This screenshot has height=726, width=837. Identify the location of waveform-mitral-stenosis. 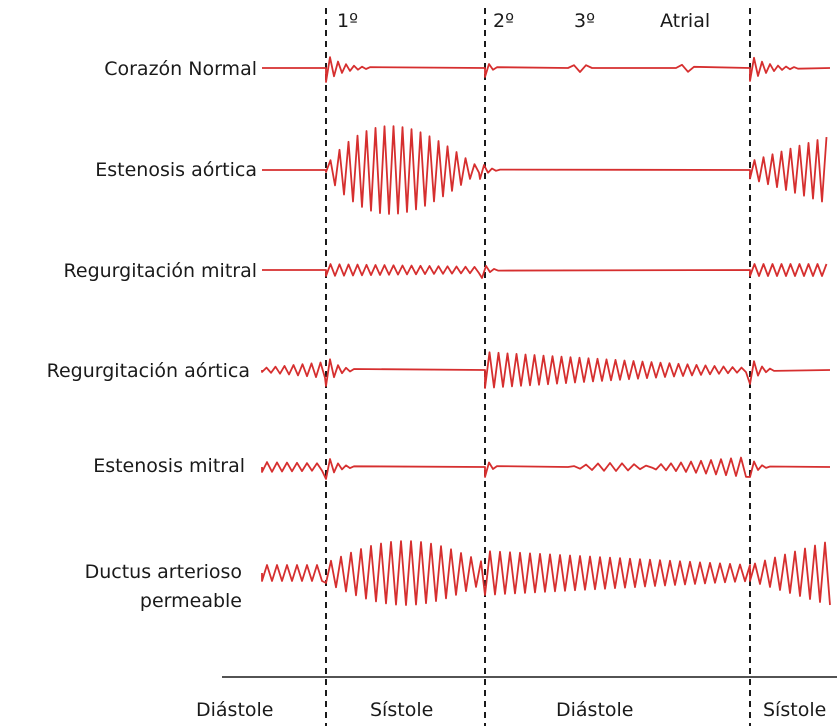
(546, 468).